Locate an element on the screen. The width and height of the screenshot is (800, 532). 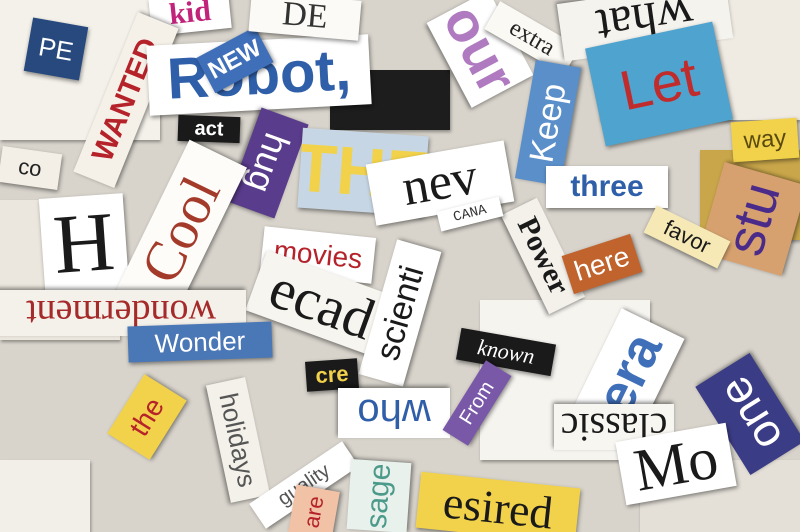
clipping-desired: esired is located at coordinates (498, 501).